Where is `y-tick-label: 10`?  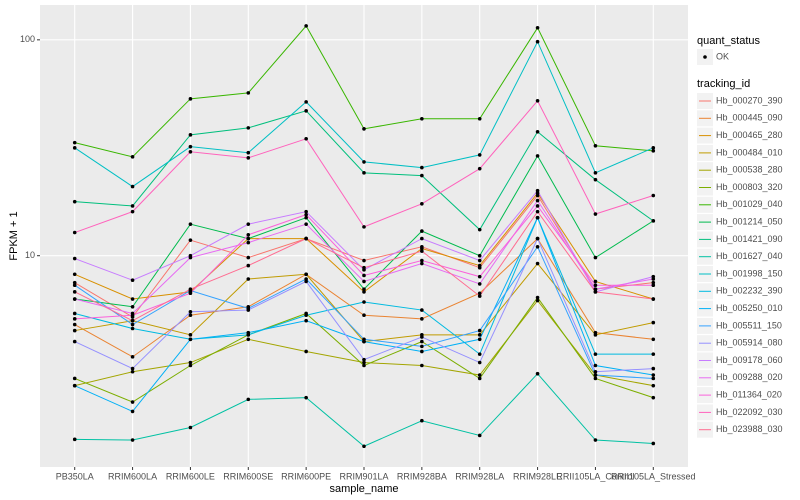 y-tick-label: 10 is located at coordinates (30, 255).